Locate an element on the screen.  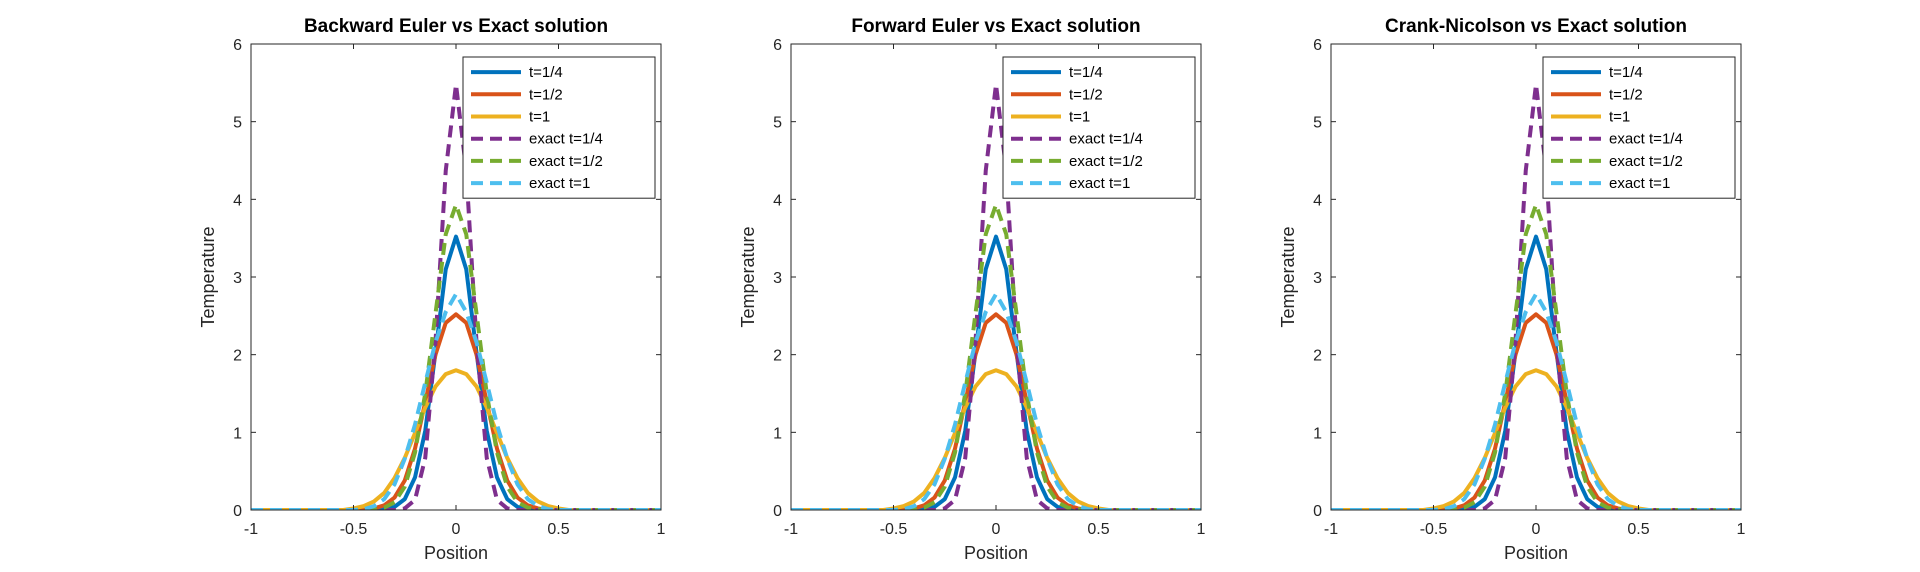
chart-title: Forward Euler vs Exact solution is located at coordinates (995, 26).